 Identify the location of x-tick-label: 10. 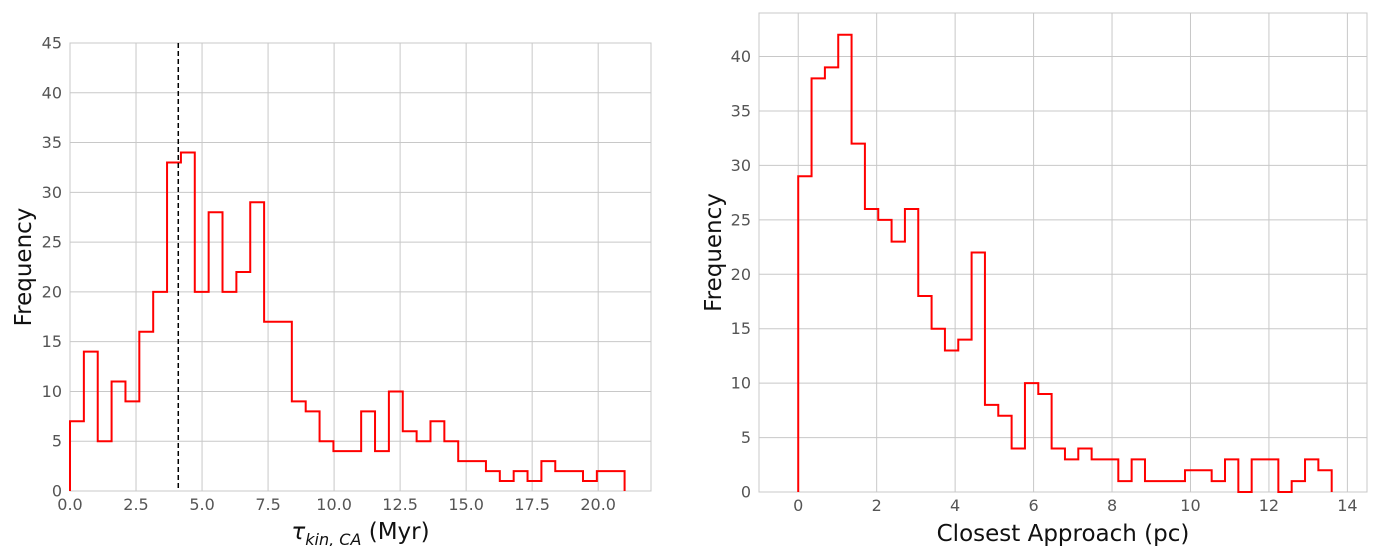
(1190, 505).